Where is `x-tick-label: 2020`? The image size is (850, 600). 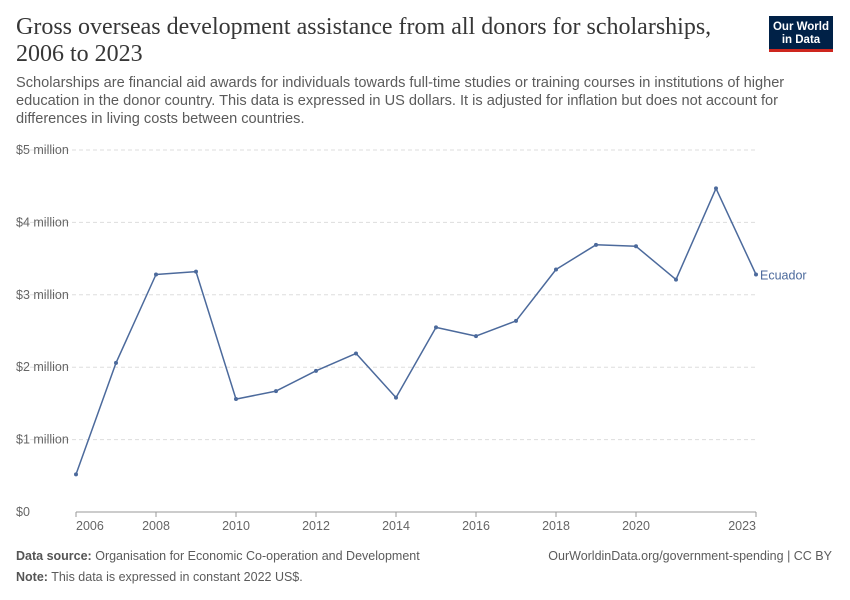 x-tick-label: 2020 is located at coordinates (636, 526).